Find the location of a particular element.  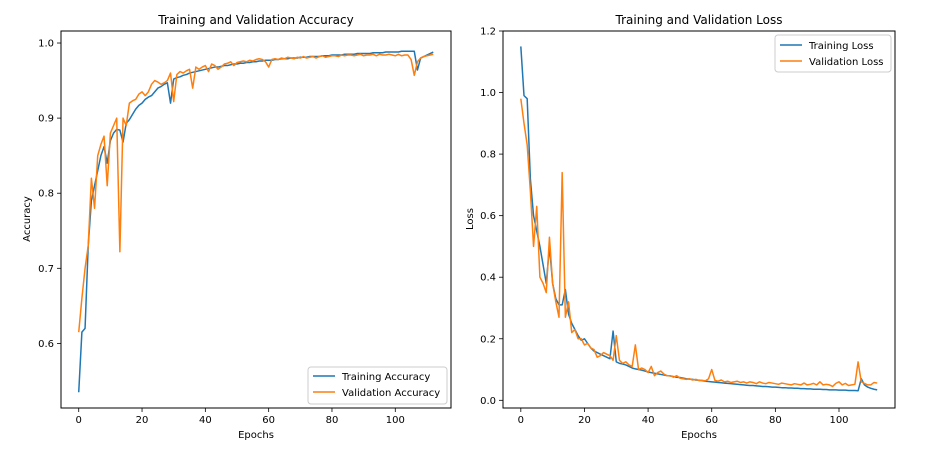

legend-label-training-accuracy: Training Accuracy is located at coordinates (385, 377).